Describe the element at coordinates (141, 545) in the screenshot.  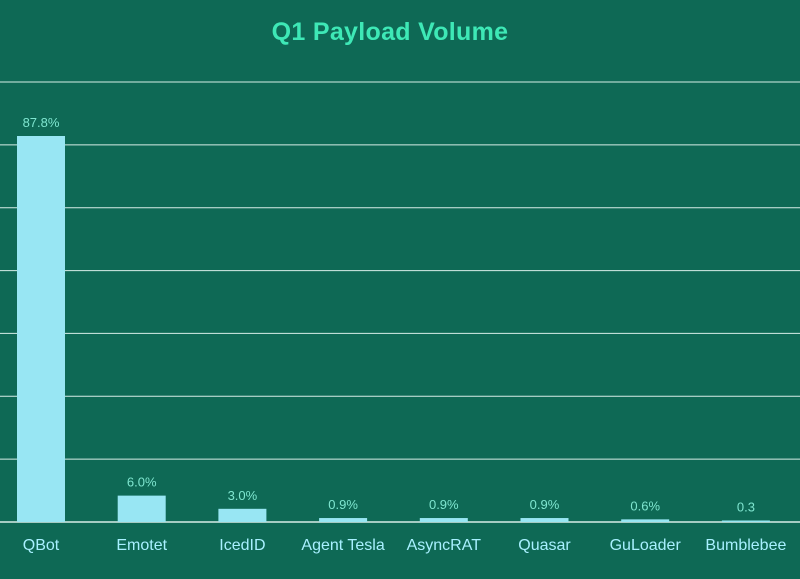
I see `category-label: Emotet` at that location.